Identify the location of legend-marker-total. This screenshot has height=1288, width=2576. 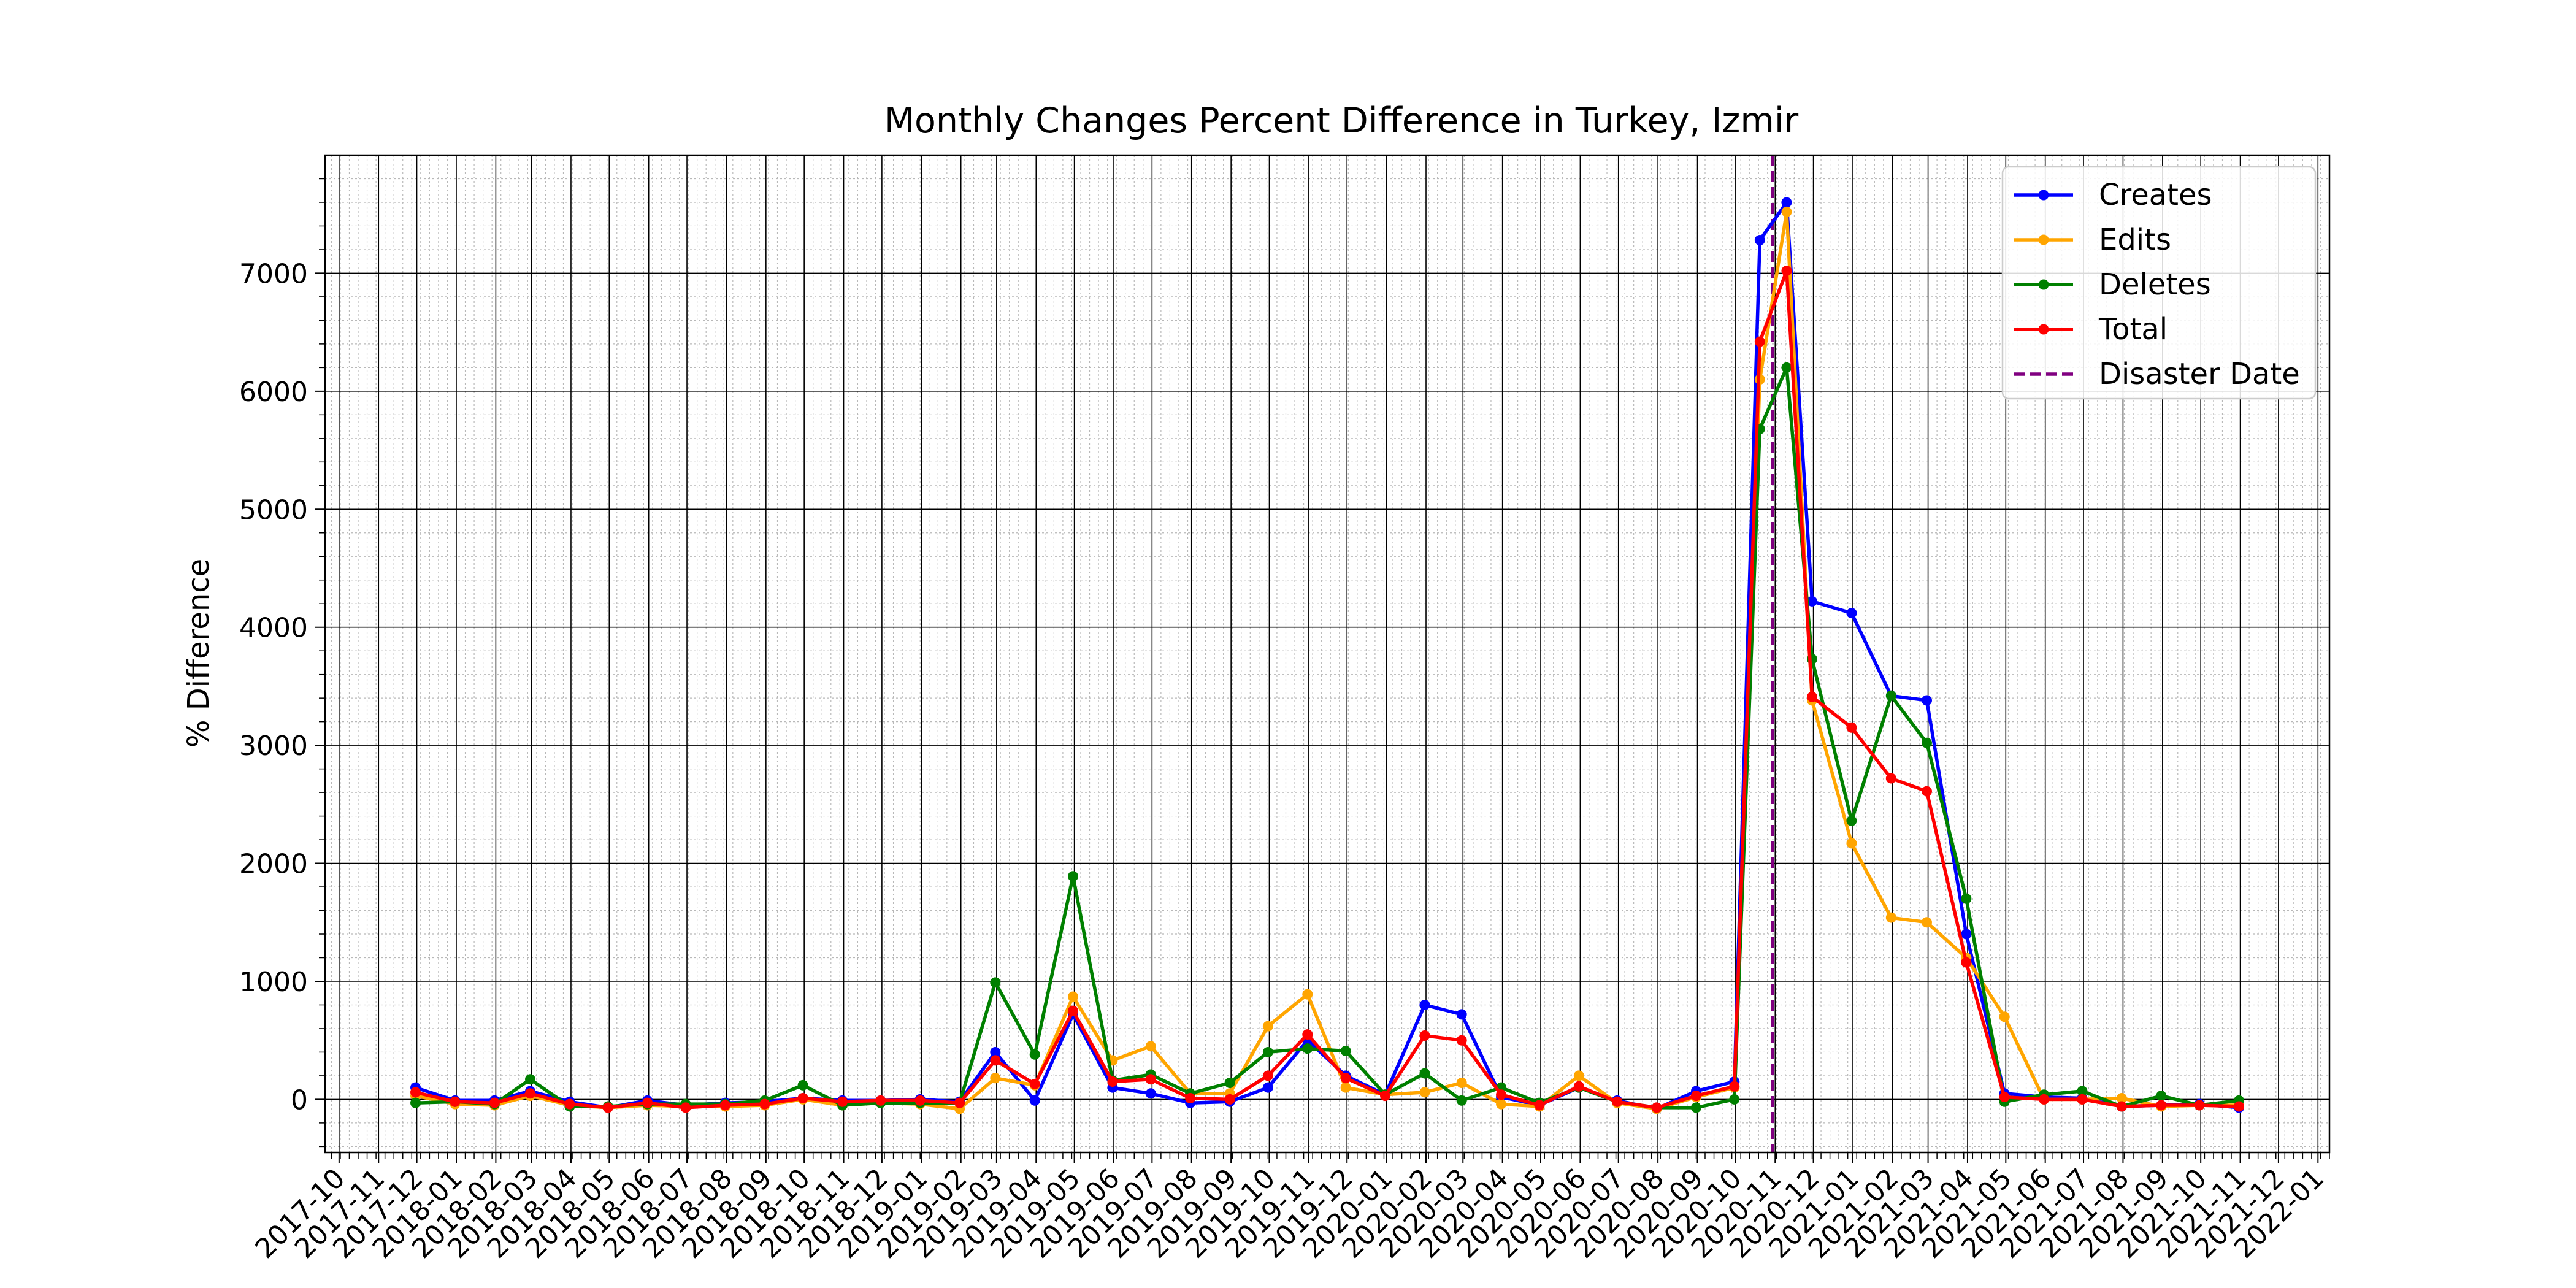
(2043, 329).